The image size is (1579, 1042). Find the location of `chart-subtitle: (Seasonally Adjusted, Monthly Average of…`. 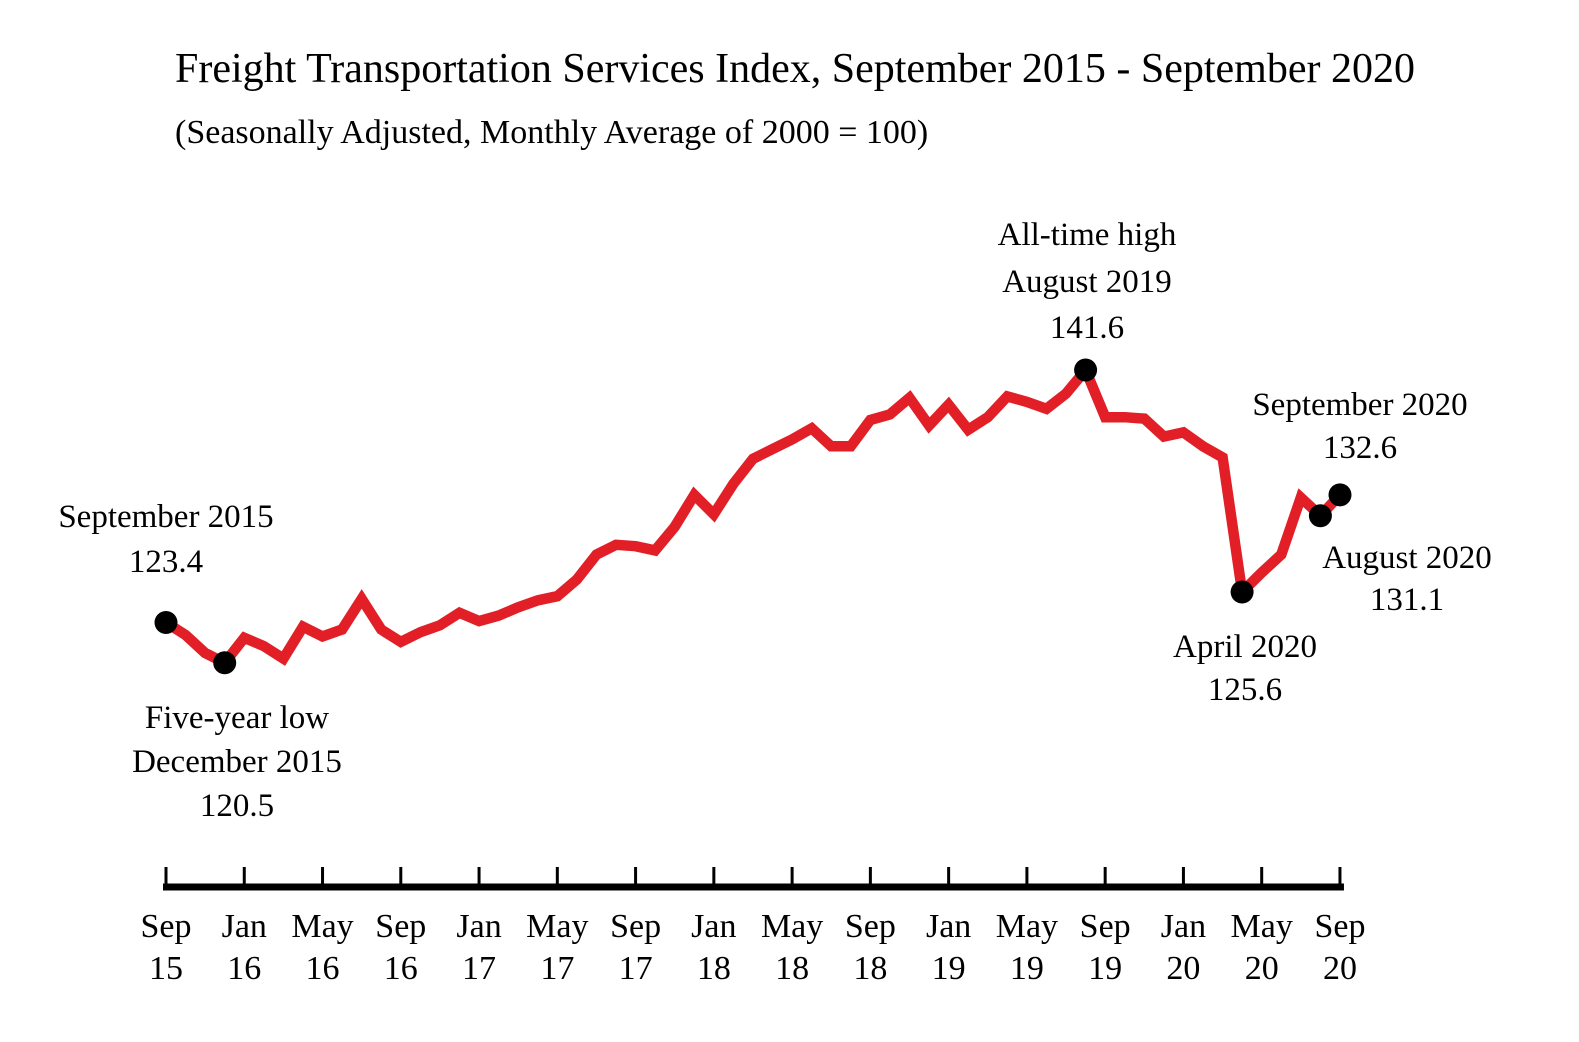

chart-subtitle: (Seasonally Adjusted, Monthly Average of… is located at coordinates (551, 132).